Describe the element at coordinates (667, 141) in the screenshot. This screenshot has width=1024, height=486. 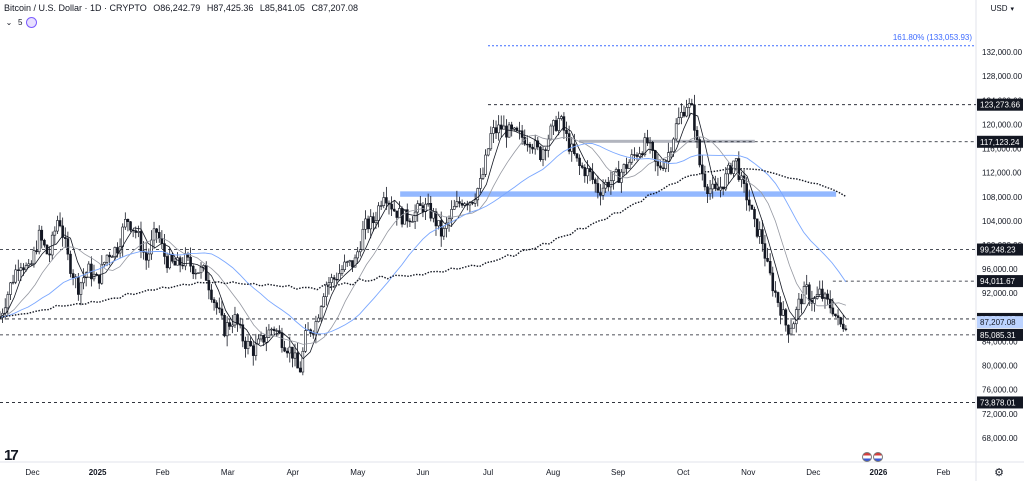
I see `resistance-band` at that location.